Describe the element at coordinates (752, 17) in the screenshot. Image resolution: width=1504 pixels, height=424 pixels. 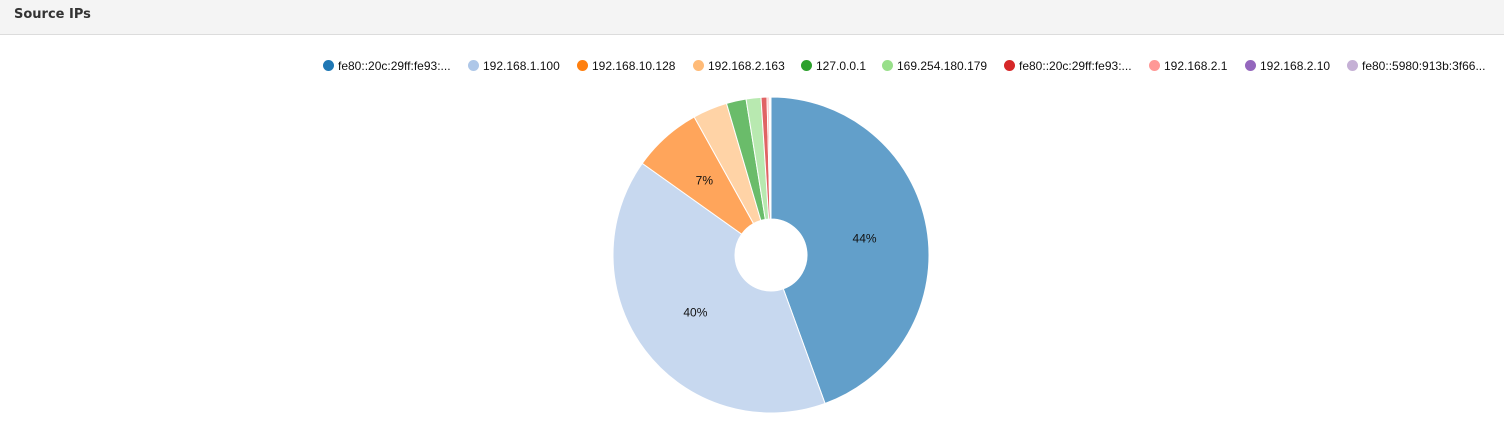
I see `panel-header: Source IPs` at that location.